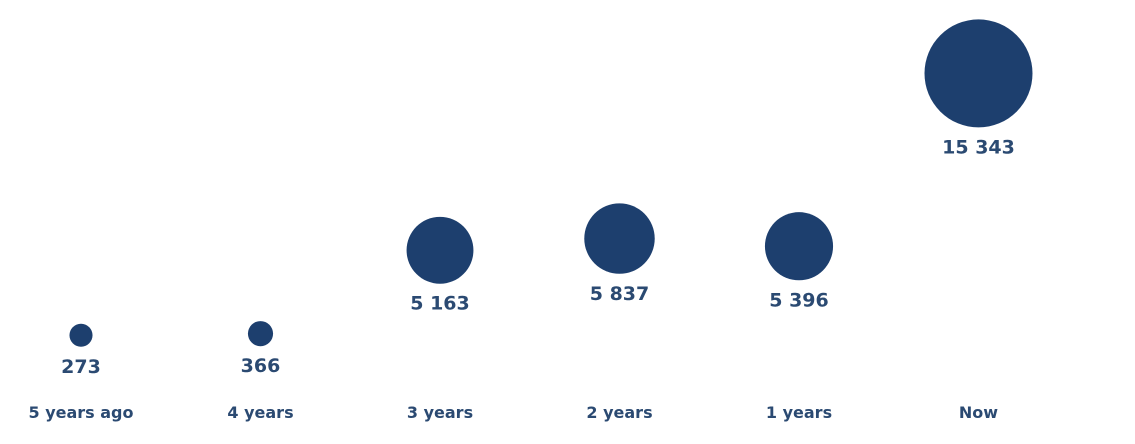 This screenshot has height=444, width=1135. I want to click on value-label: 366, so click(261, 366).